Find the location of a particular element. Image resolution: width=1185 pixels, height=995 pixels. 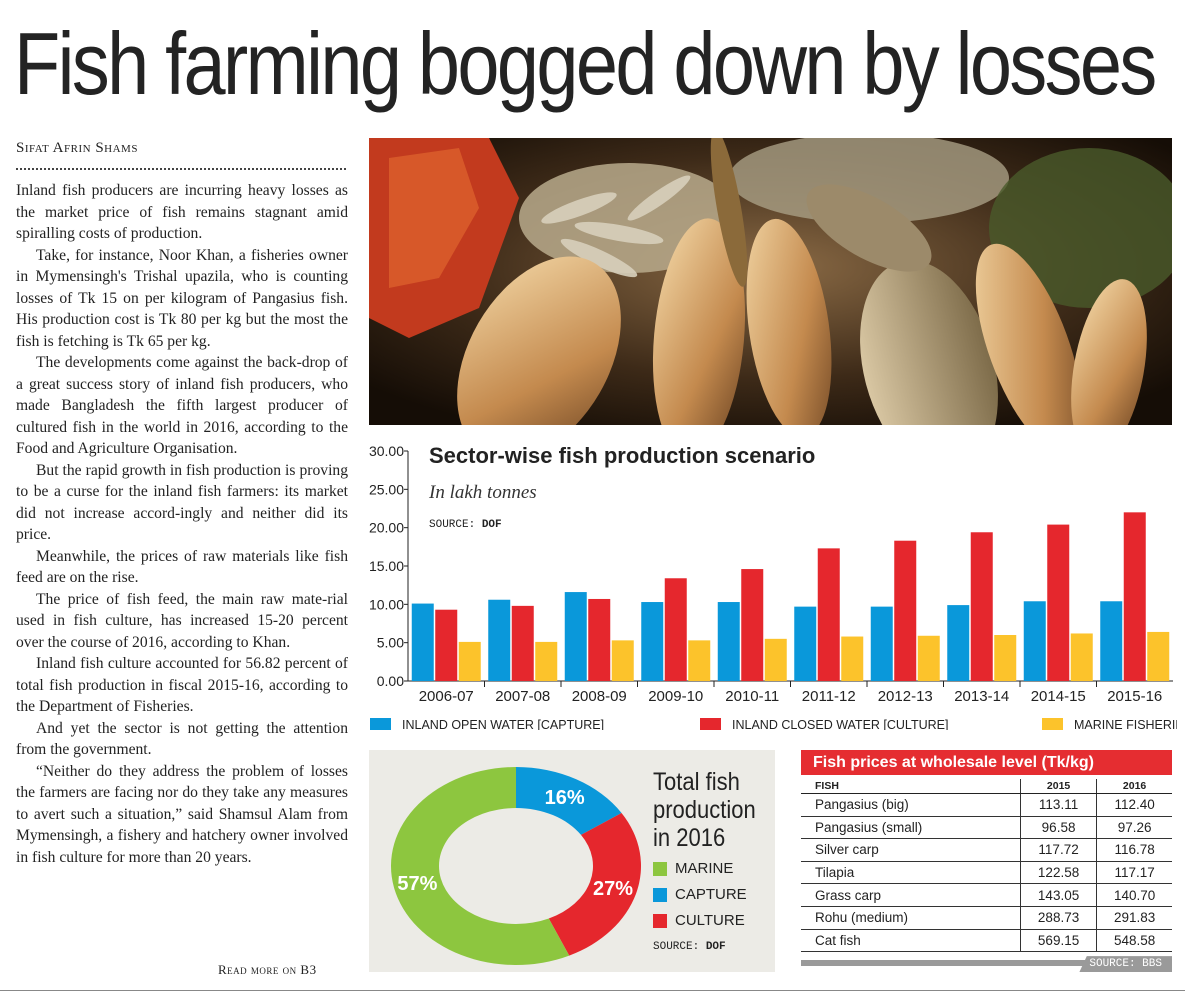

price-2015-cell: 569.15 is located at coordinates (1058, 941).